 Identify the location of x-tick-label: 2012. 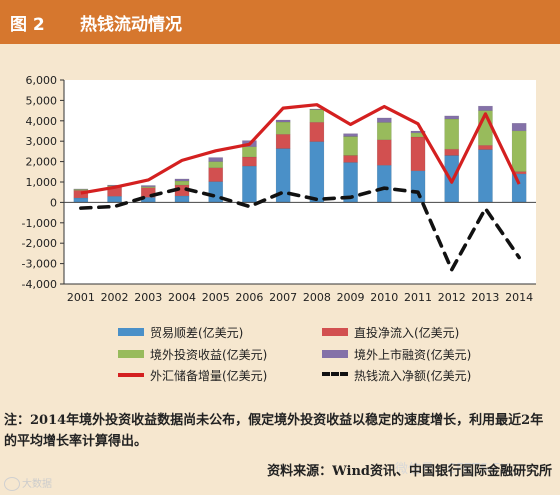
(452, 297).